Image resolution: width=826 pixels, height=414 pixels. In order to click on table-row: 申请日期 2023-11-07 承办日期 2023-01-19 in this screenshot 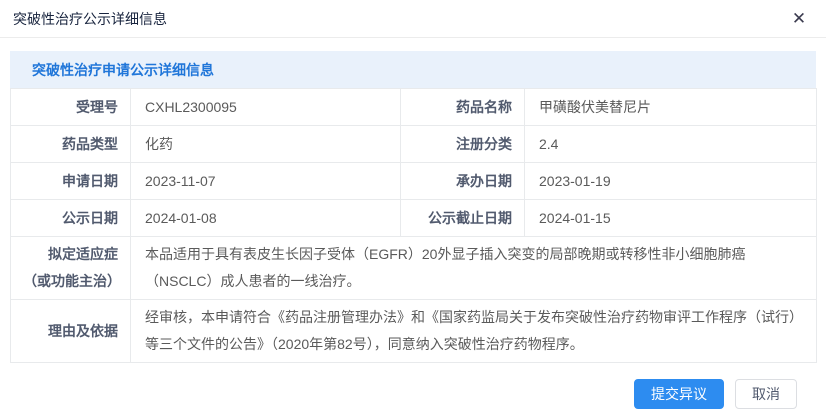, I will do `click(413, 181)`.